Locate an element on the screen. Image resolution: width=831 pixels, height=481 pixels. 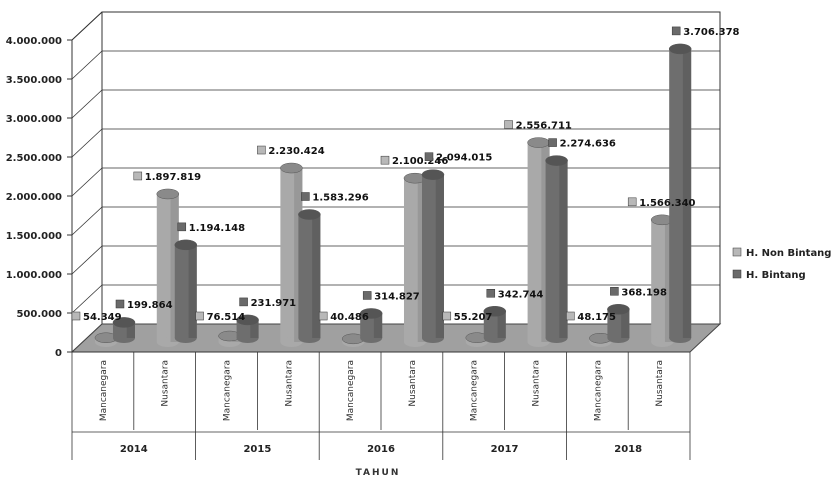
x-year-label: 2018 is located at coordinates (628, 449).